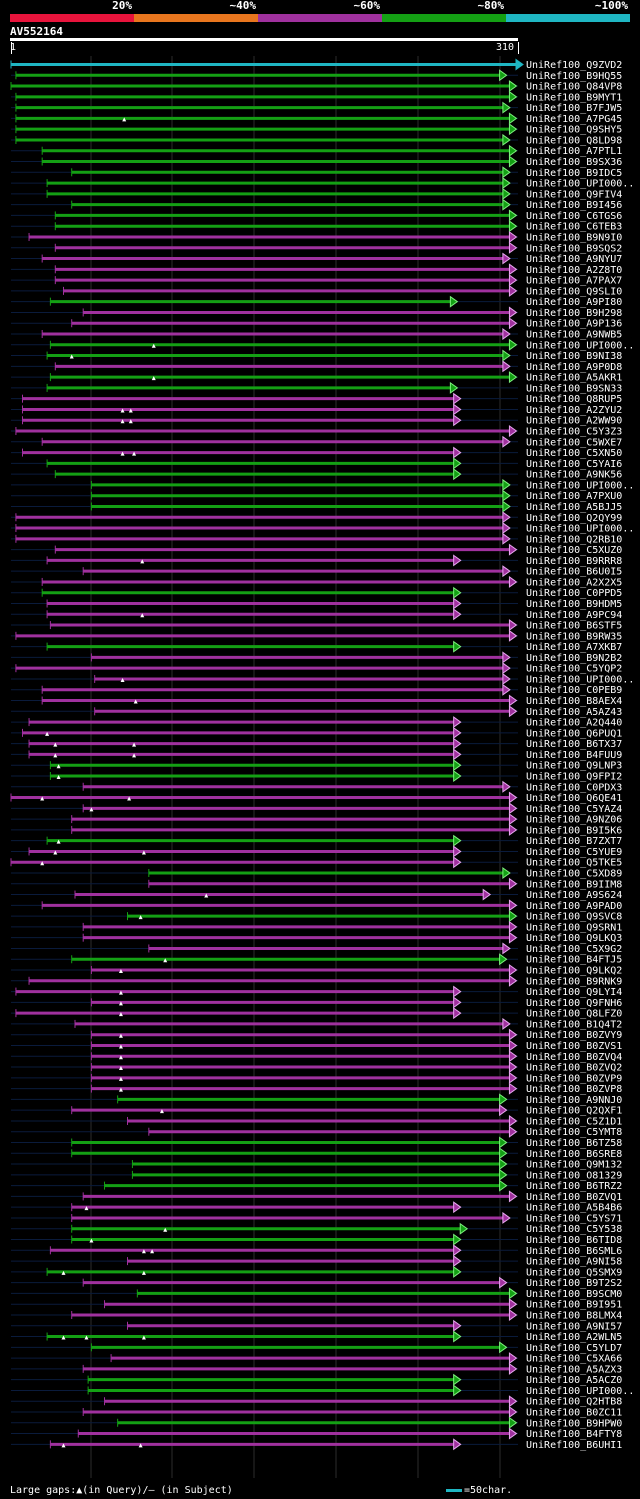 The width and height of the screenshot is (640, 1499). What do you see at coordinates (574, 367) in the screenshot?
I see `hit-label: UniRef100_A9P0D8` at bounding box center [574, 367].